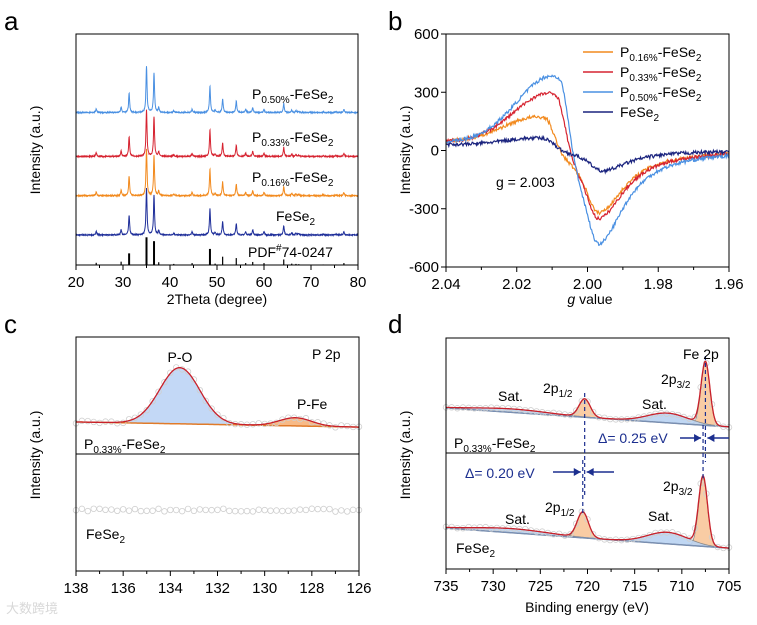 The height and width of the screenshot is (625, 757). Describe the element at coordinates (577, 472) in the screenshot. I see `arrow-right-fe12-head` at that location.